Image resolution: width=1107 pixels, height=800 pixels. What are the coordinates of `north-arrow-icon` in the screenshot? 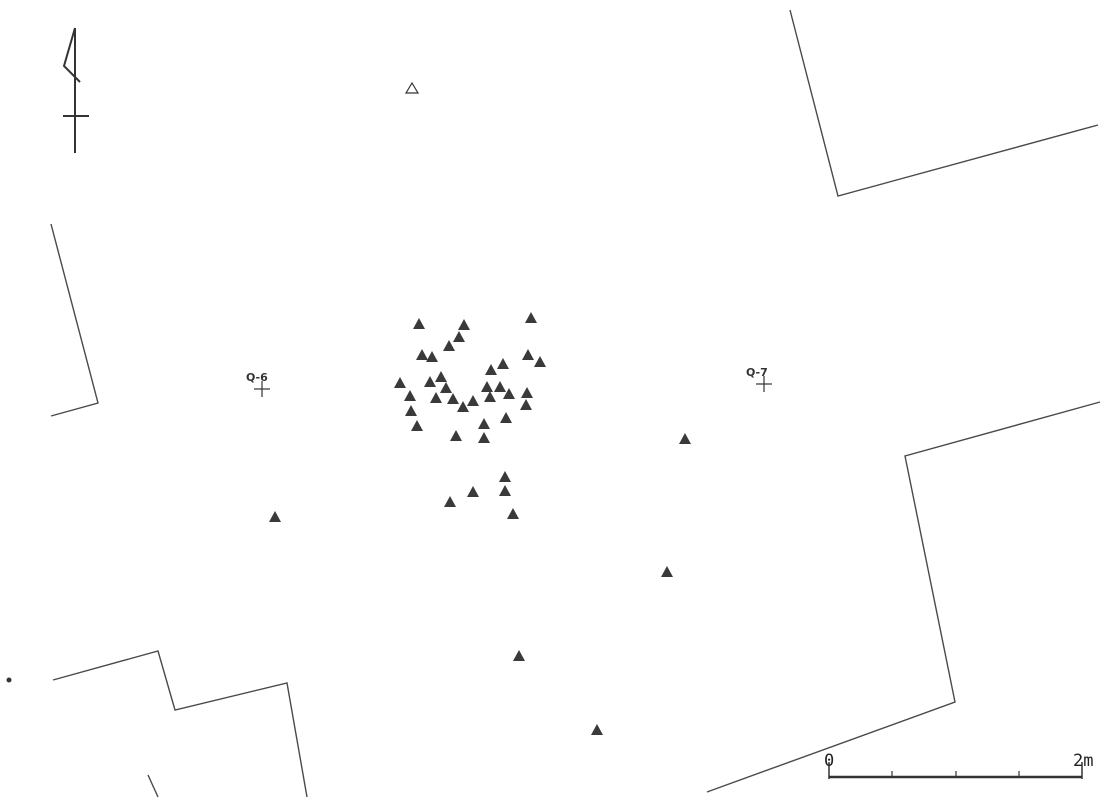 It's located at (75, 90).